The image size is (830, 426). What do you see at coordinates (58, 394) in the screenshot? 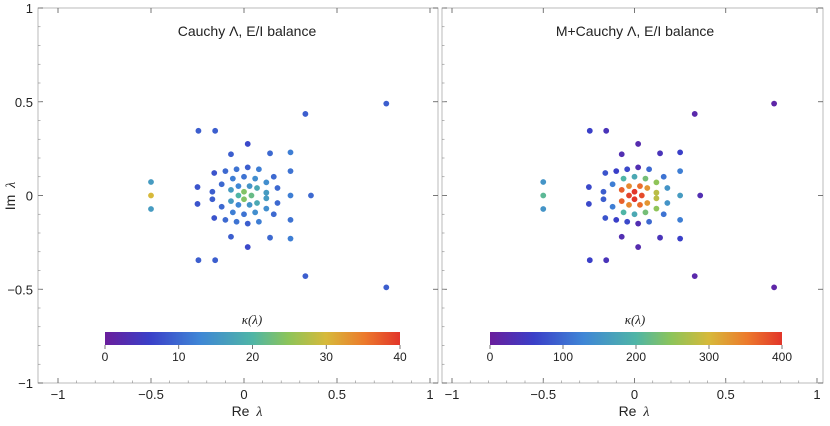
I see `x-tick-label: −1` at bounding box center [58, 394].